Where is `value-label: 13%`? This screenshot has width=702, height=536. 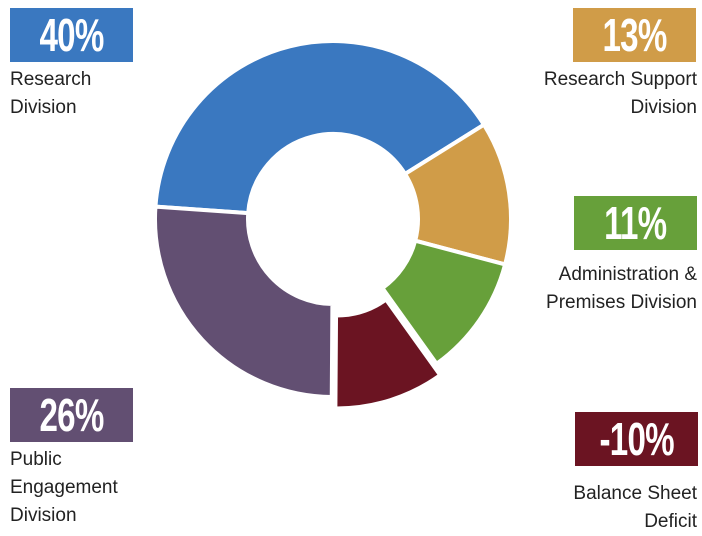
value-label: 13% is located at coordinates (634, 35).